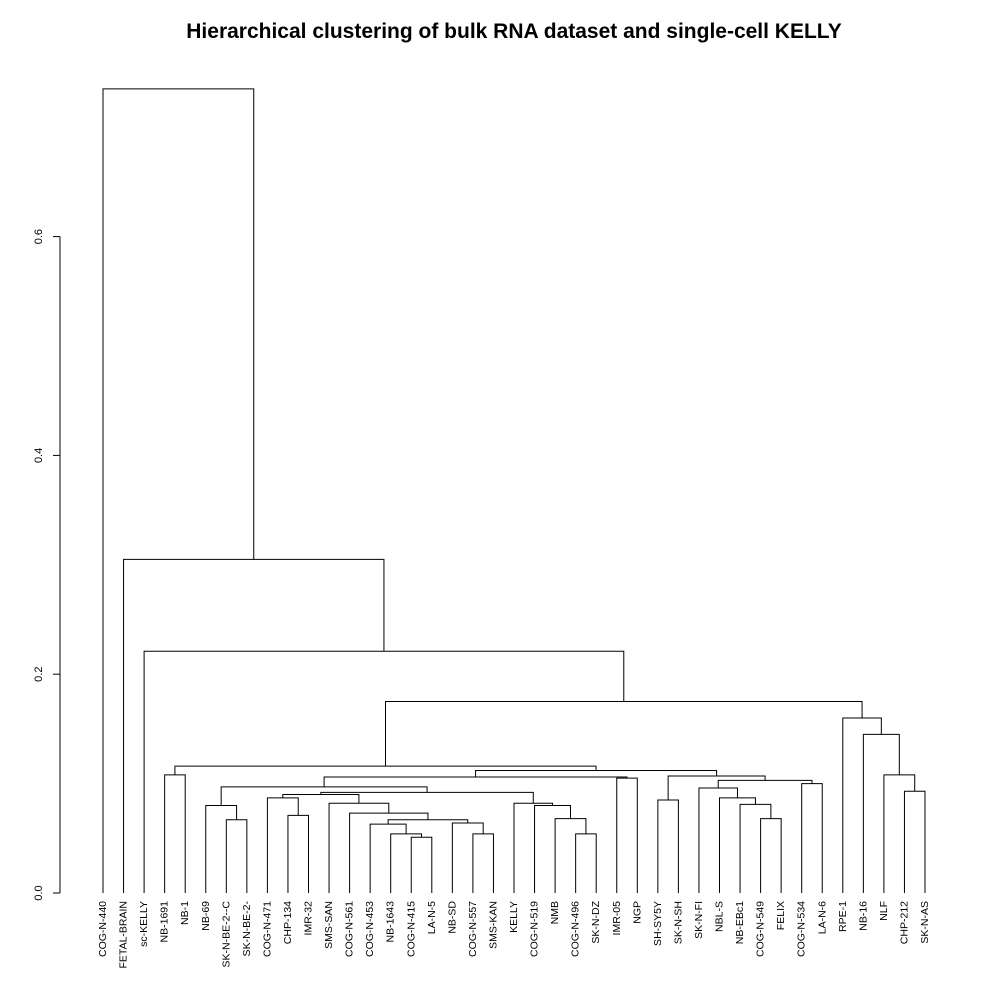 The image size is (1000, 1000). What do you see at coordinates (39, 236) in the screenshot?
I see `y-tick-label: 0.6` at bounding box center [39, 236].